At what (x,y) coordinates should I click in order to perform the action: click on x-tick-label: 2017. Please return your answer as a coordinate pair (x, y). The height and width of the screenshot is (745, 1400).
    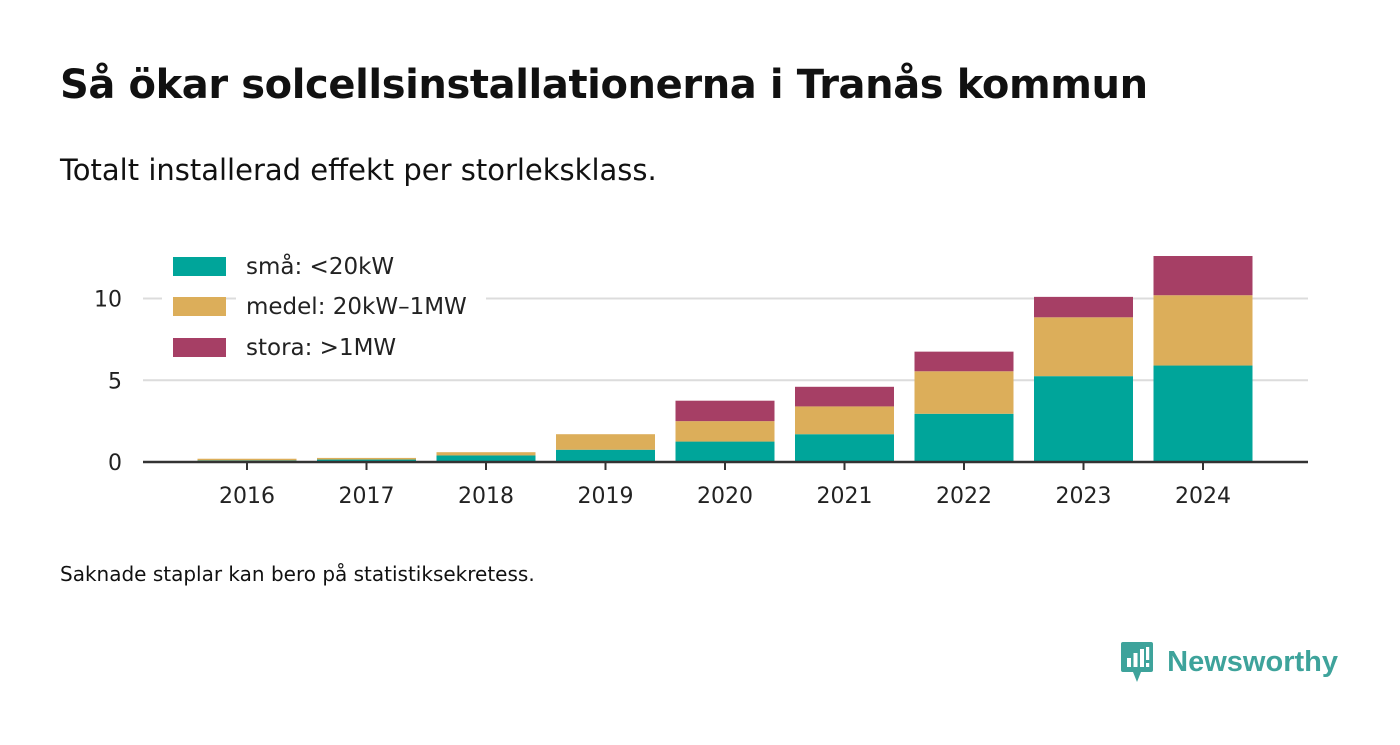
    Looking at the image, I should click on (367, 496).